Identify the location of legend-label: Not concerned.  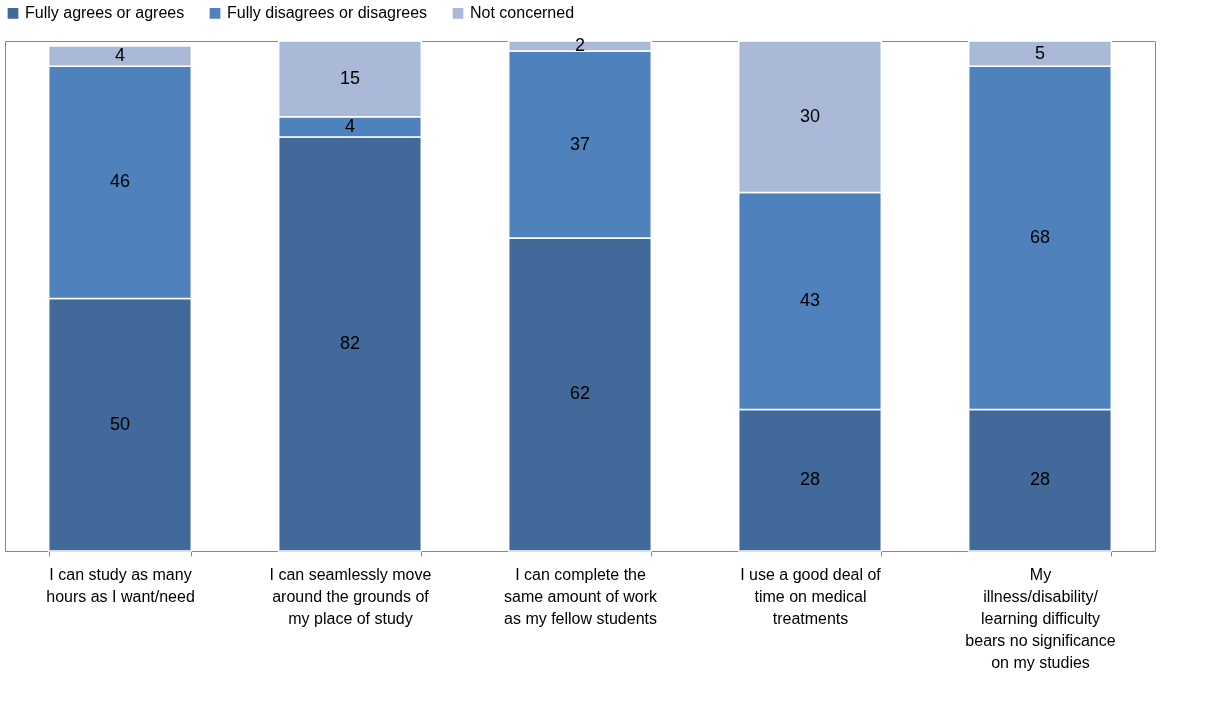
(522, 13).